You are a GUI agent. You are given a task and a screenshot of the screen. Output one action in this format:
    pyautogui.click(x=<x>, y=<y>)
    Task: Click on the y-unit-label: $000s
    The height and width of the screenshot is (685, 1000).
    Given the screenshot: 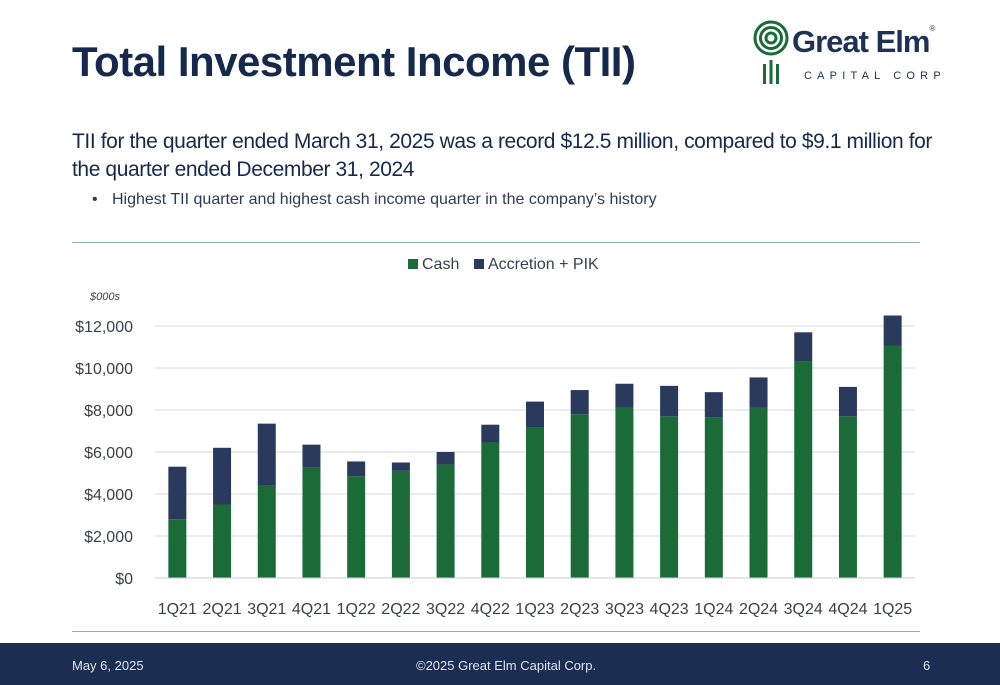 What is the action you would take?
    pyautogui.click(x=104, y=297)
    